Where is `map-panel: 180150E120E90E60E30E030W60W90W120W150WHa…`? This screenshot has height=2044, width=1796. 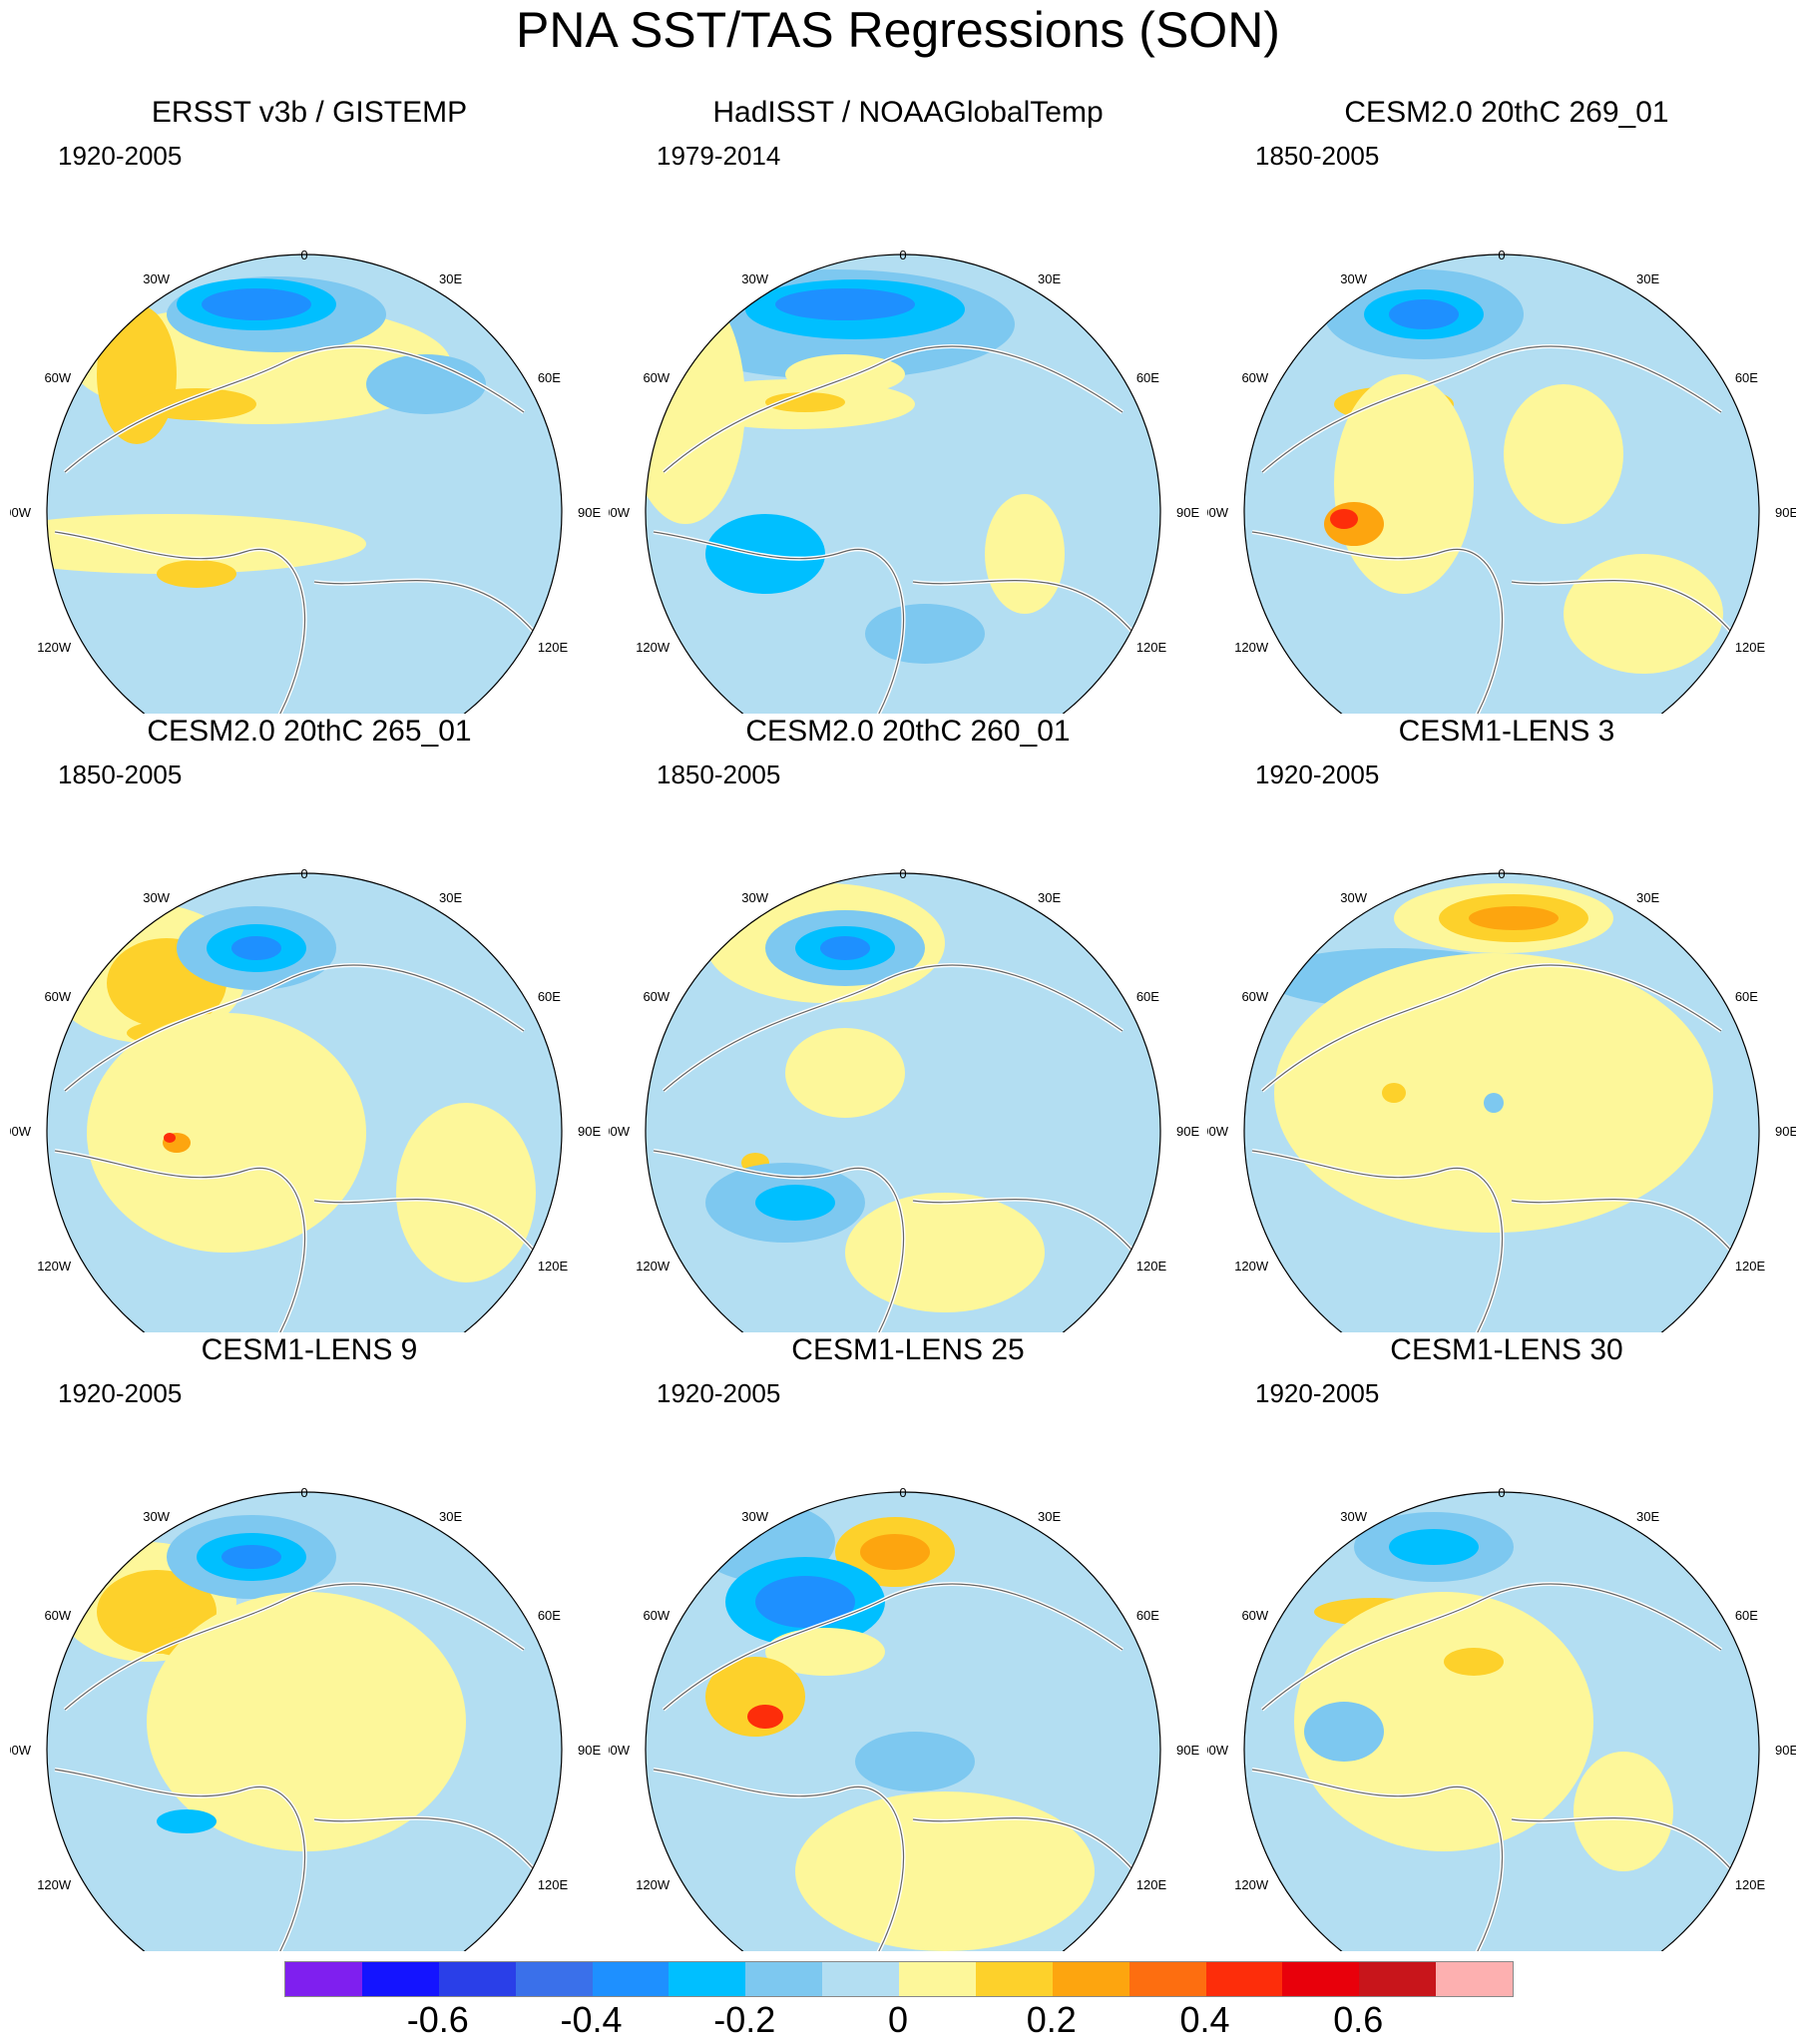
map-panel: 180150E120E90E60E30E030W60W90W120W150WHa… is located at coordinates (908, 404).